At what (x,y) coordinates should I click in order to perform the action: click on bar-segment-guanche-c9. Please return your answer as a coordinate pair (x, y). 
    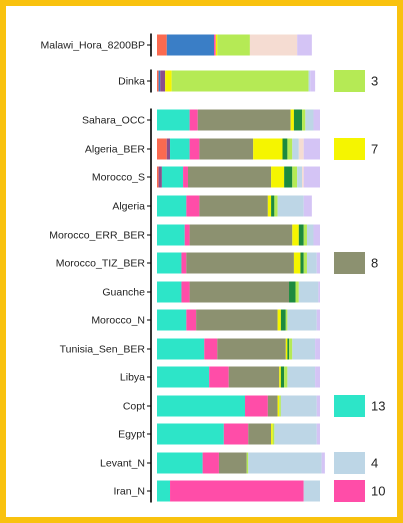
    Looking at the image, I should click on (319, 292).